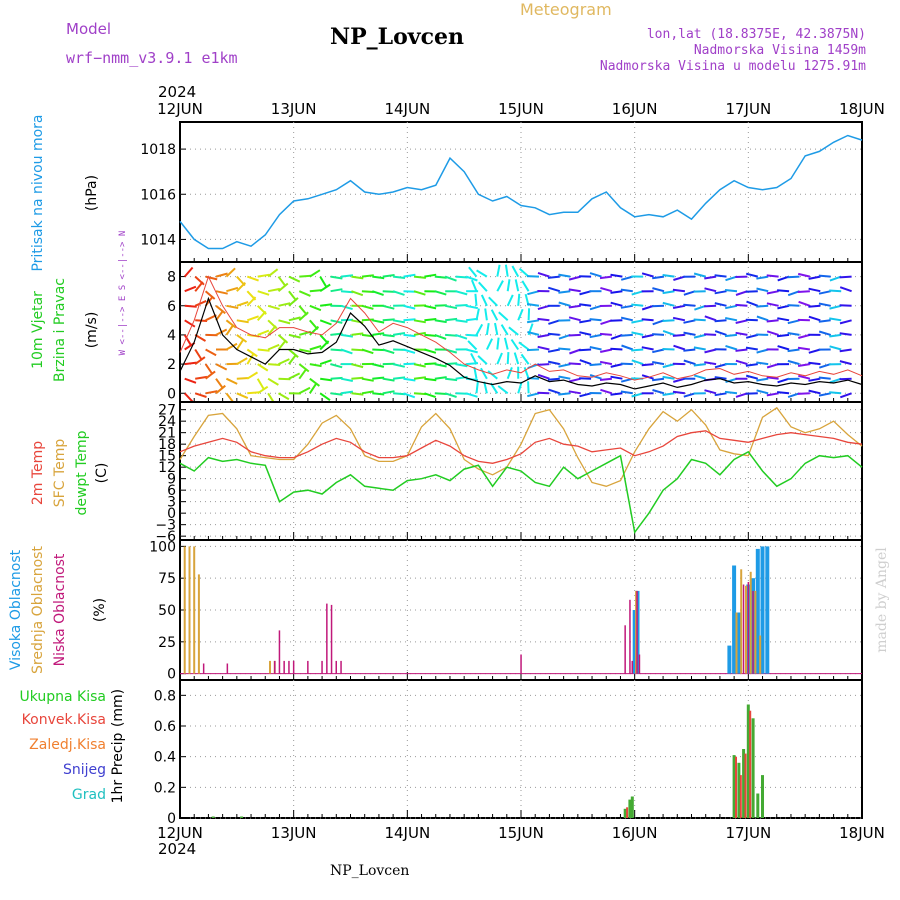 The height and width of the screenshot is (900, 900). What do you see at coordinates (100, 610) in the screenshot?
I see `cloud-unit: (%)` at bounding box center [100, 610].